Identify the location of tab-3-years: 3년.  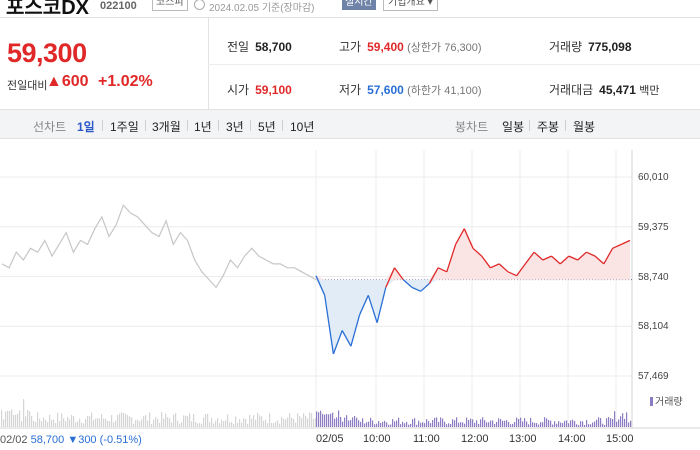
(235, 127).